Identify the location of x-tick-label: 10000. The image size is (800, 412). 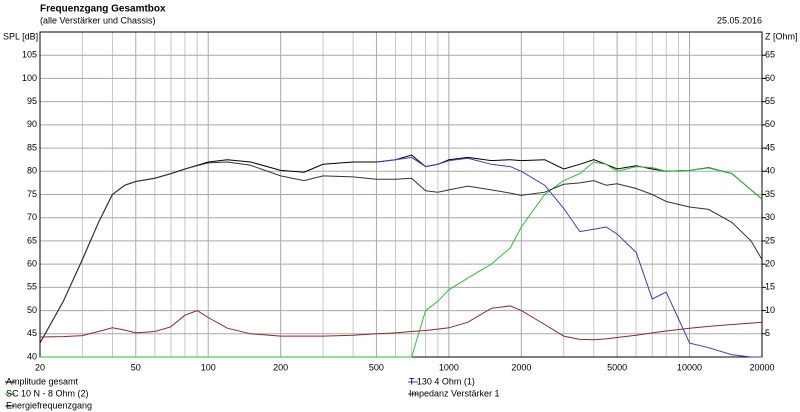
(689, 367).